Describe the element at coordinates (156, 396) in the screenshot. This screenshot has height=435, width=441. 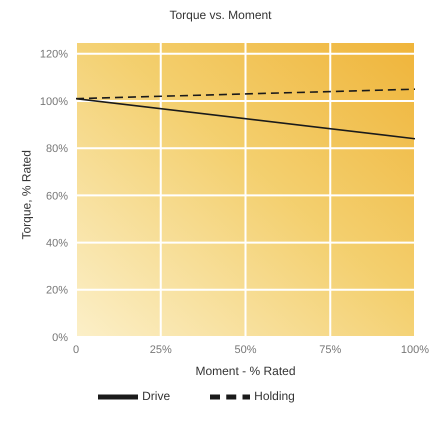
I see `legend-label: Drive` at that location.